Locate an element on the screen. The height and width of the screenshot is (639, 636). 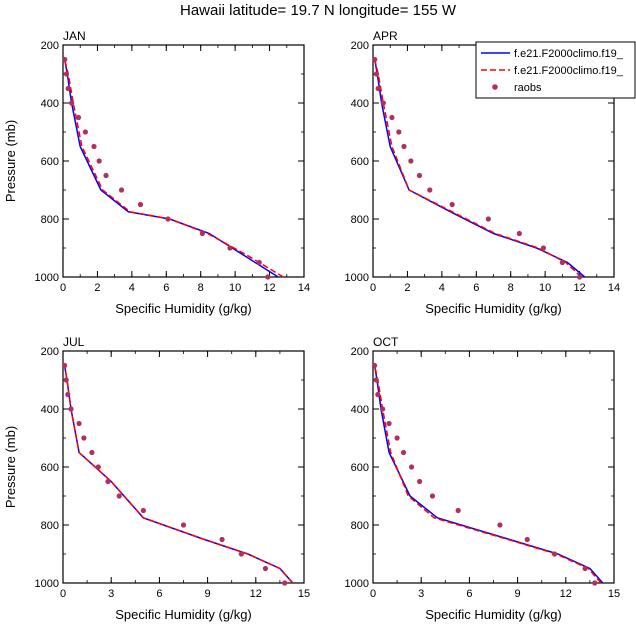
panel-jul-ytick-label: 1000 is located at coordinates (47, 584).